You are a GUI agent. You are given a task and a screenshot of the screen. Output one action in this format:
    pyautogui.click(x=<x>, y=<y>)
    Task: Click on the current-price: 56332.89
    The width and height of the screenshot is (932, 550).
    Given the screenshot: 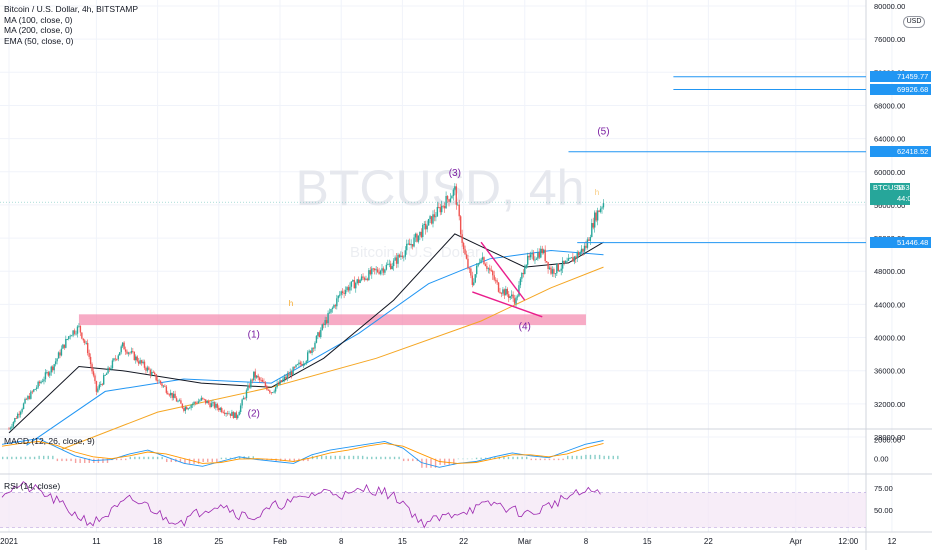 What is the action you would take?
    pyautogui.click(x=913, y=187)
    